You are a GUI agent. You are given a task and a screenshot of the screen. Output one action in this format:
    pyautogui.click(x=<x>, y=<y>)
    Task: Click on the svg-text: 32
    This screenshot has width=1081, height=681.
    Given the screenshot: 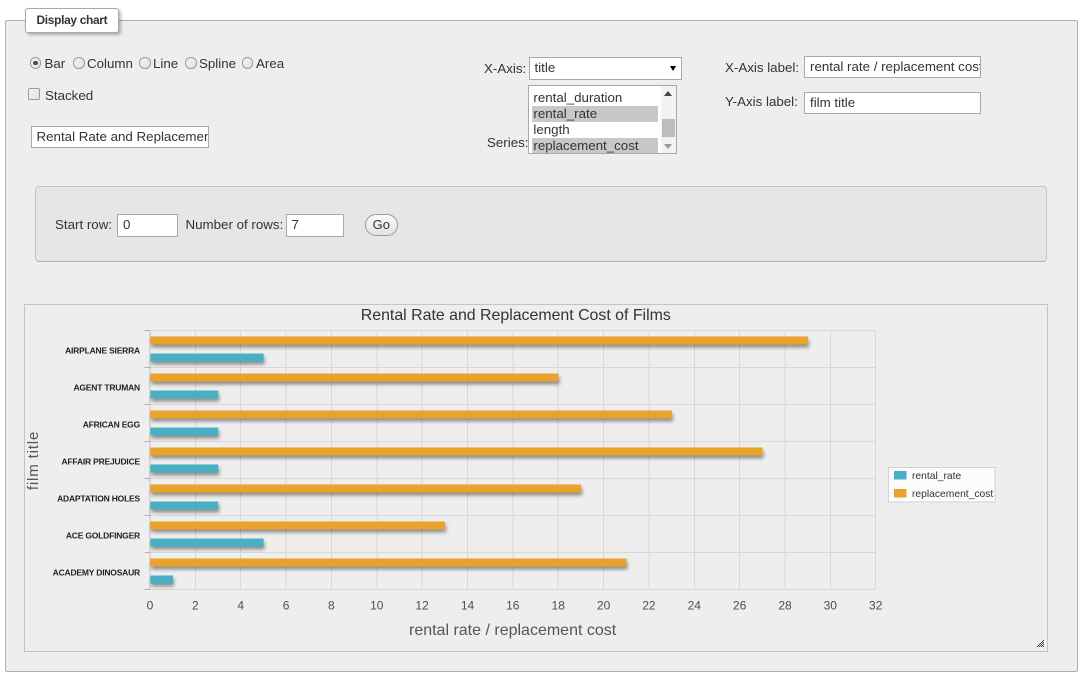 What is the action you would take?
    pyautogui.click(x=876, y=606)
    